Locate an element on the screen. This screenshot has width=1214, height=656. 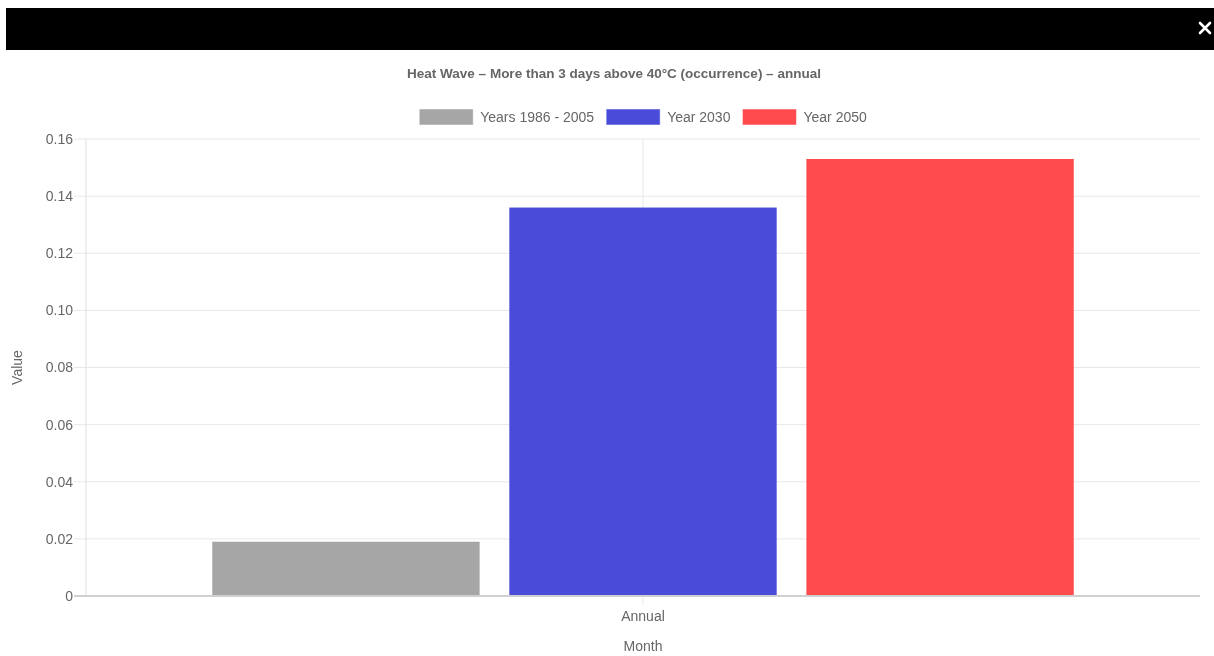
x-axis-title: Month is located at coordinates (643, 646).